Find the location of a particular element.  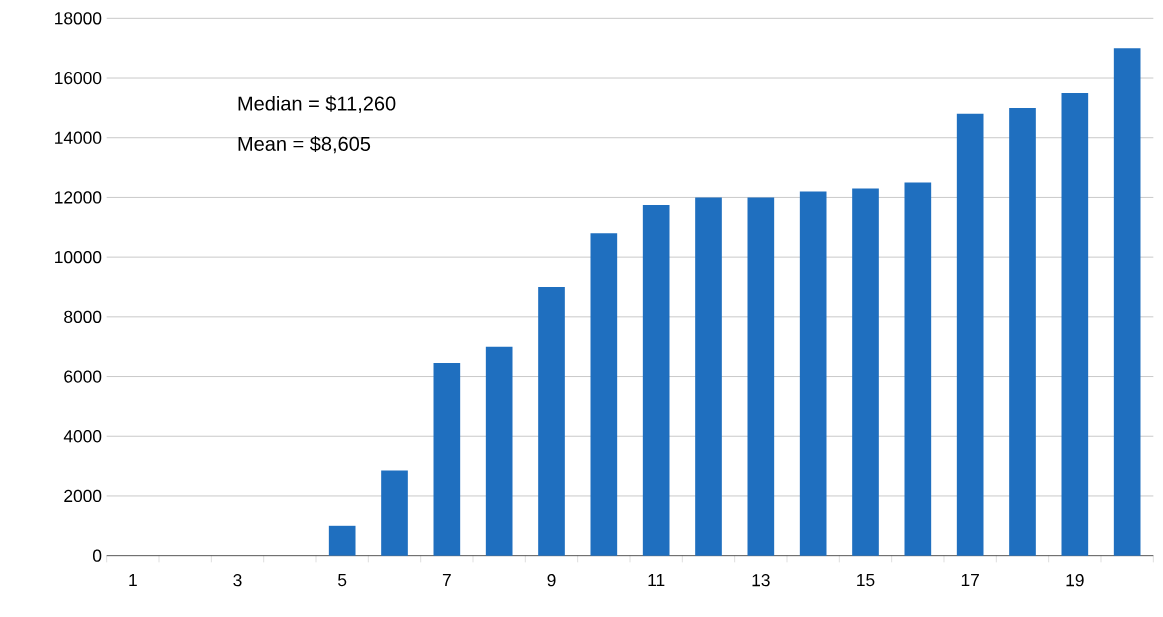

y-tick-label: 16000 is located at coordinates (78, 78).